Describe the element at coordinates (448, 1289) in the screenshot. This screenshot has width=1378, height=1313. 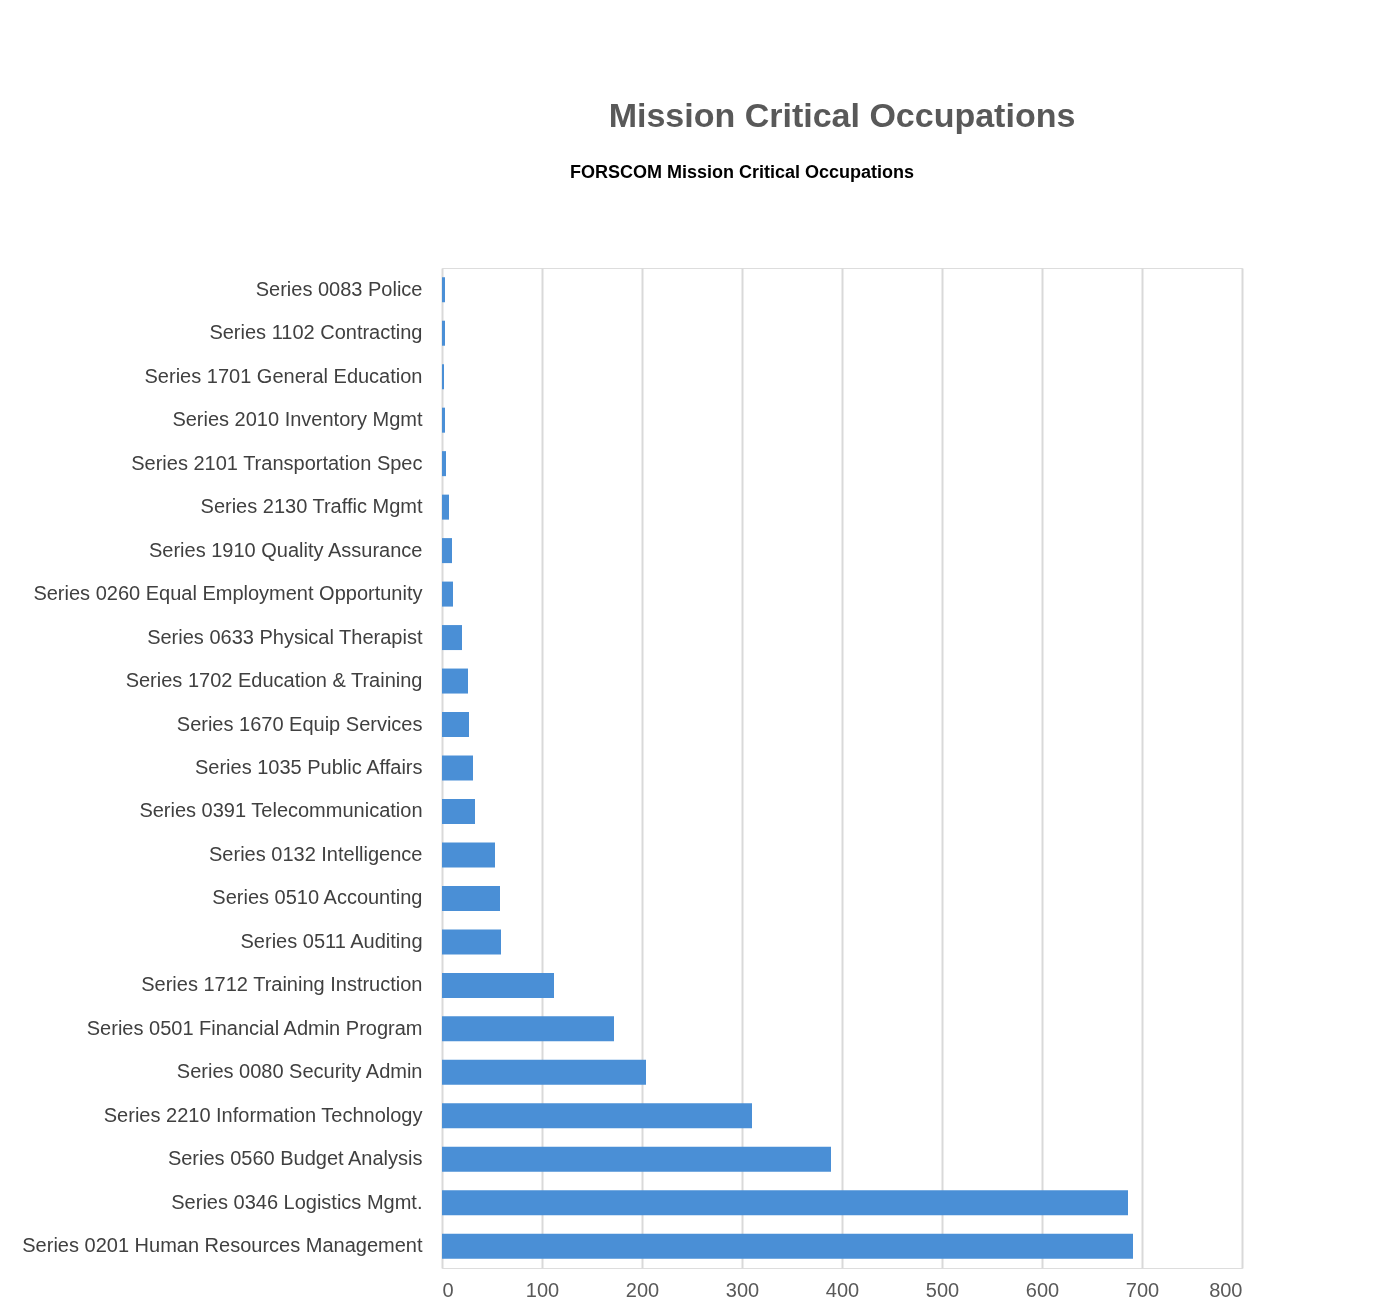
I see `x-tick-label: 0` at that location.